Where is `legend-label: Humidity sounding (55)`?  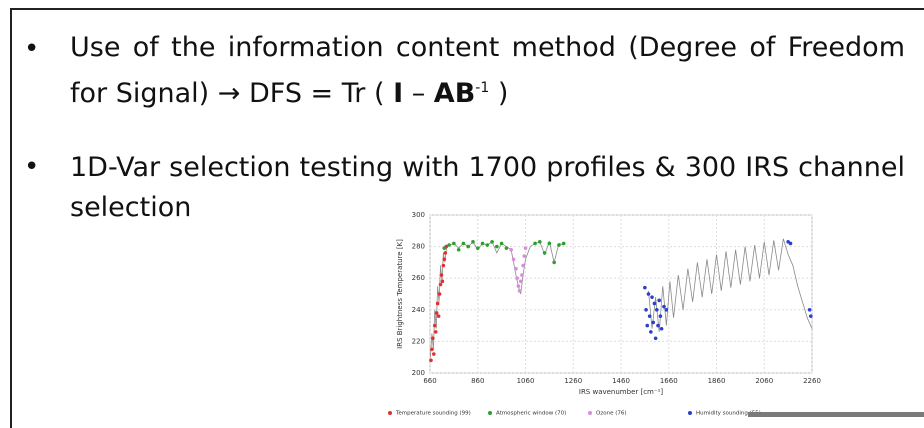
legend-label: Humidity sounding (55) is located at coordinates (728, 414).